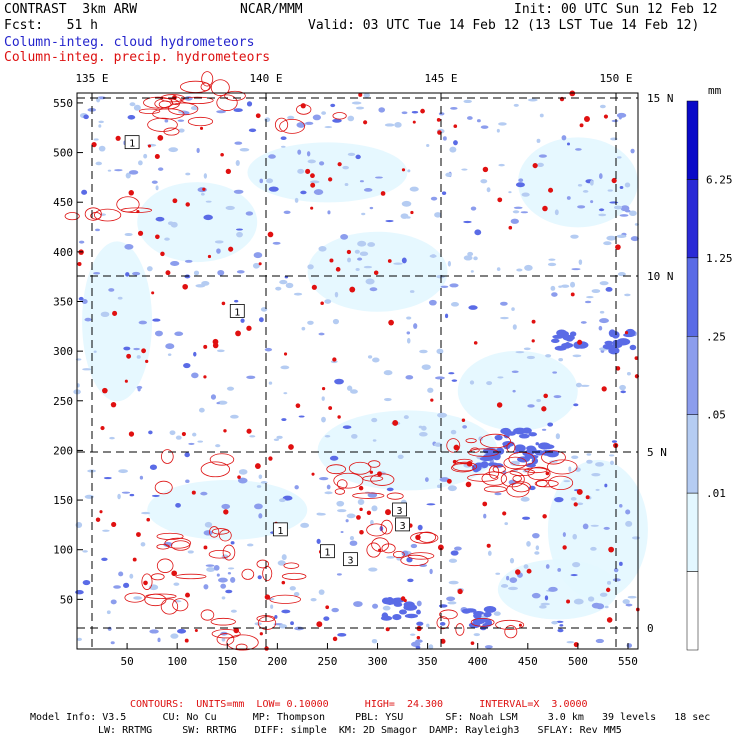  I want to click on colorbar-segment, so click(692, 611).